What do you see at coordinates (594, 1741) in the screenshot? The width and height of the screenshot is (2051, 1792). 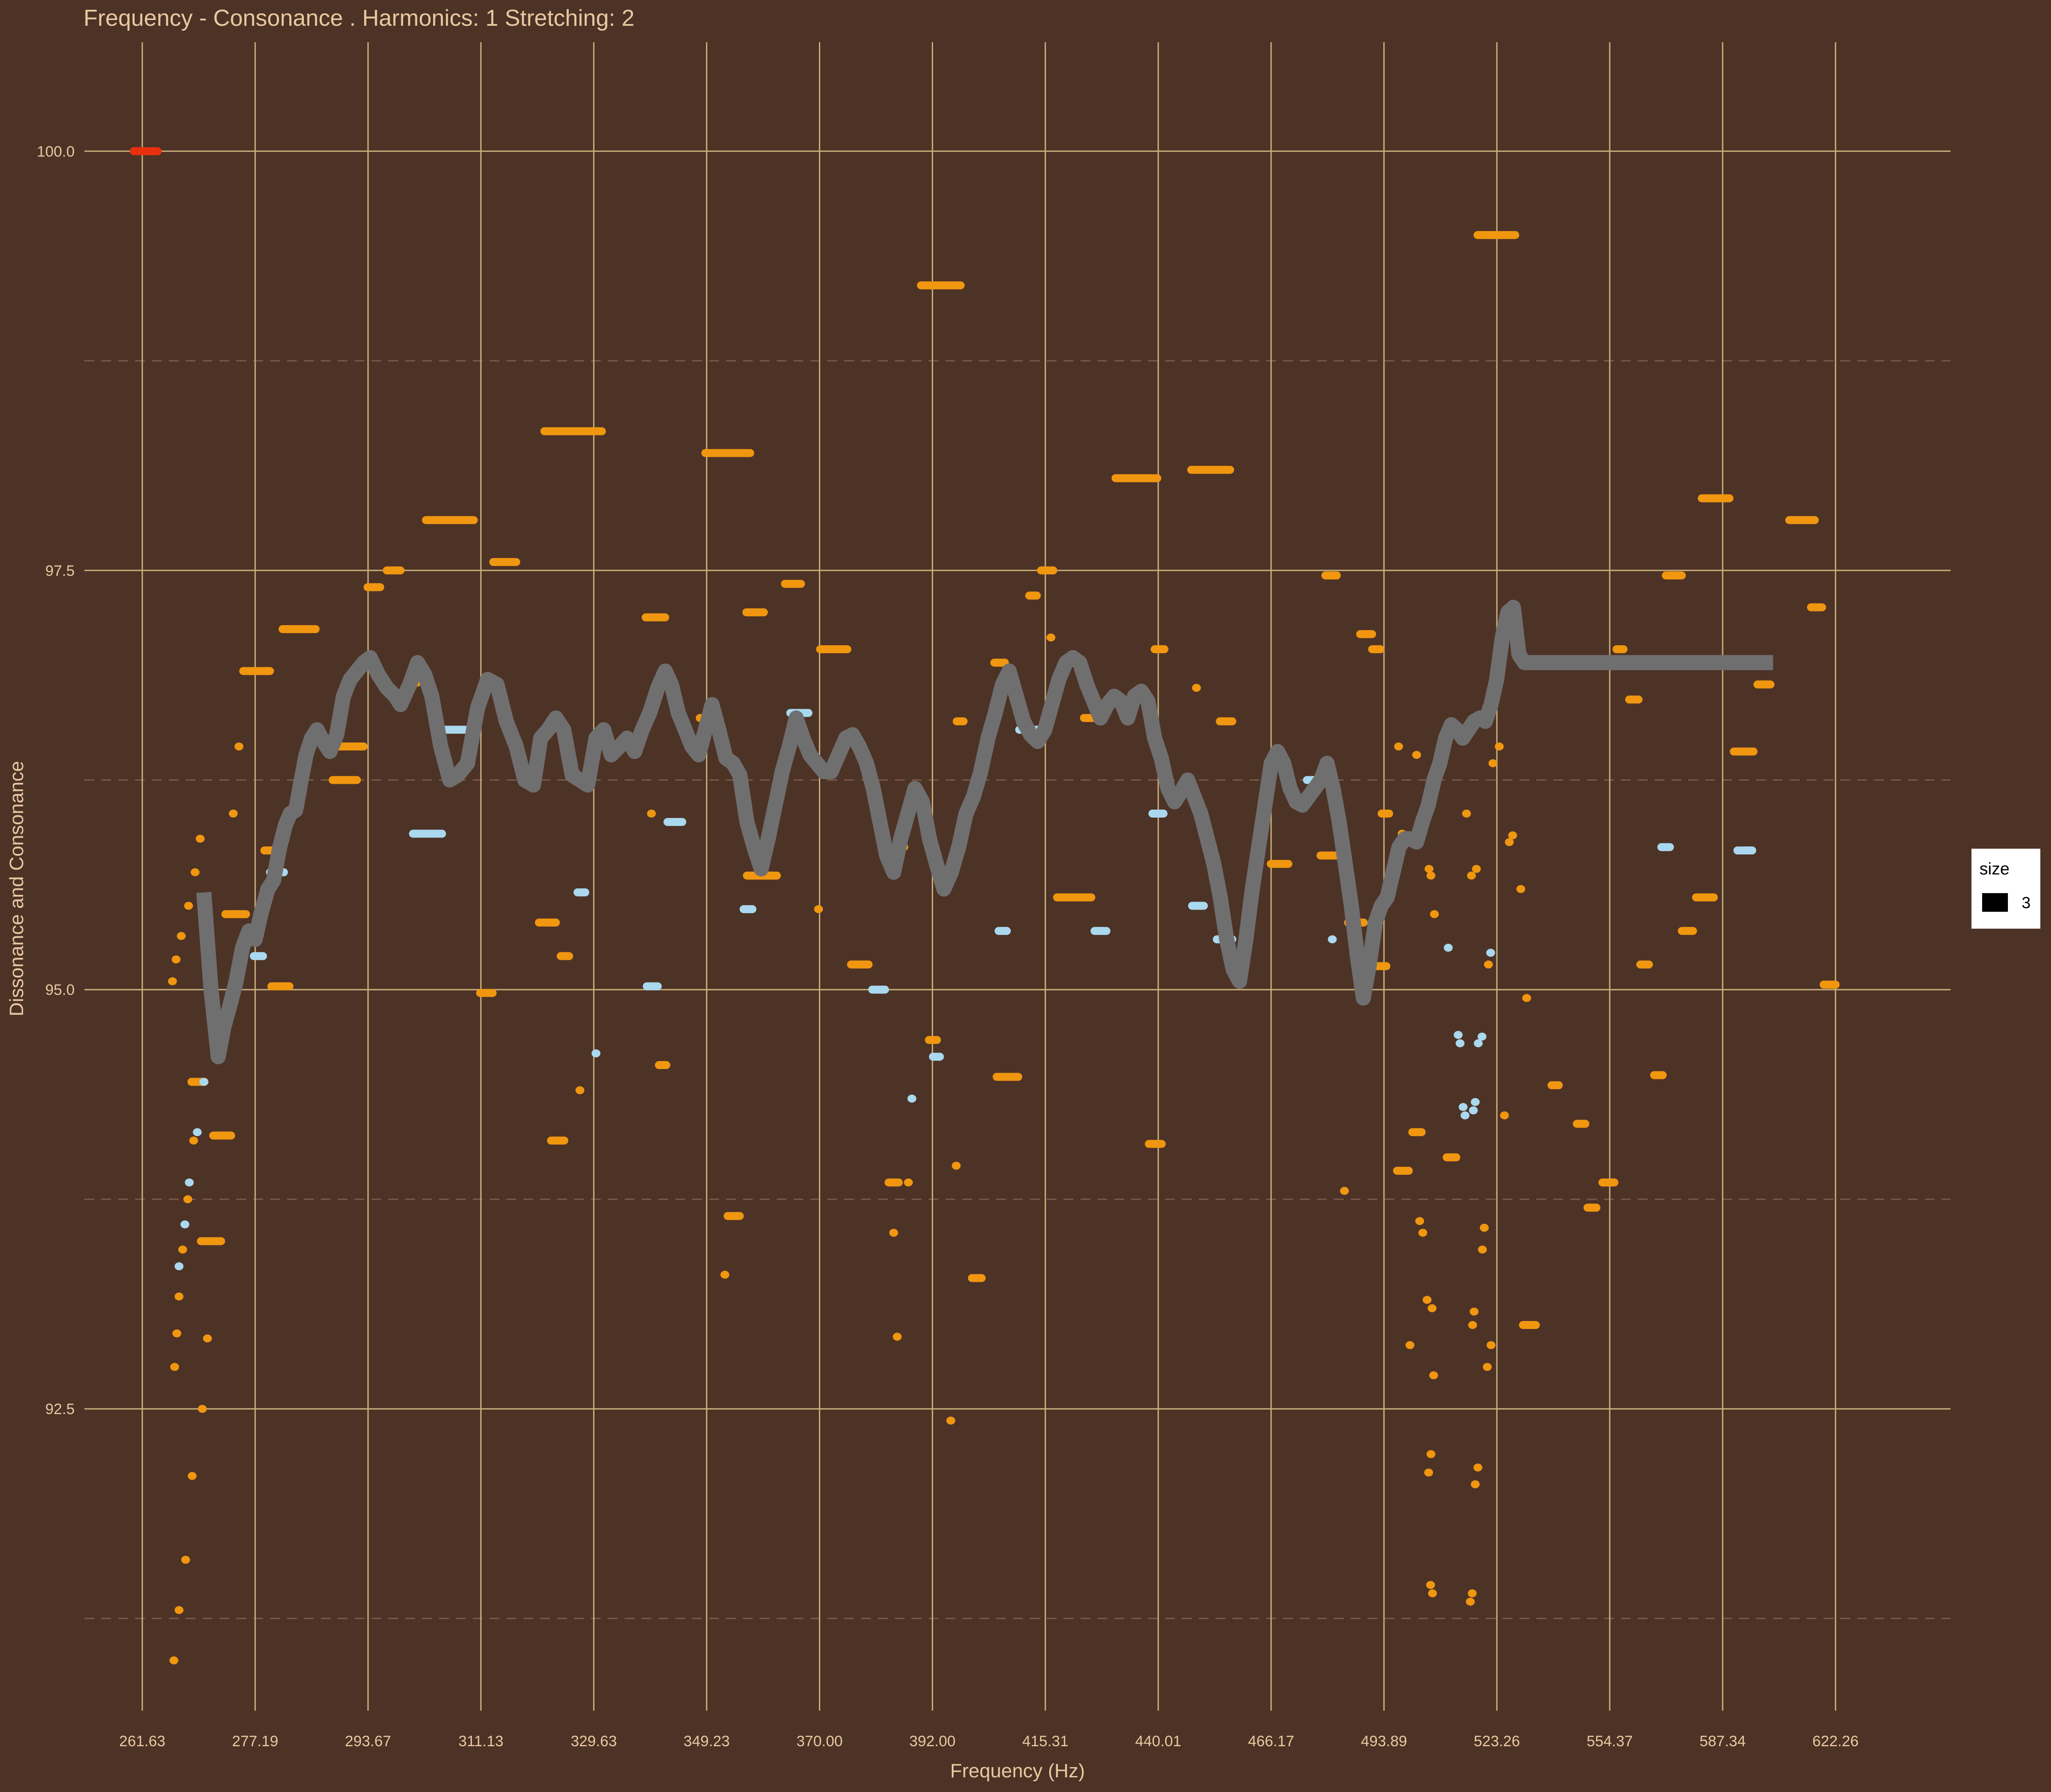 I see `x-tick-label: 329.63` at bounding box center [594, 1741].